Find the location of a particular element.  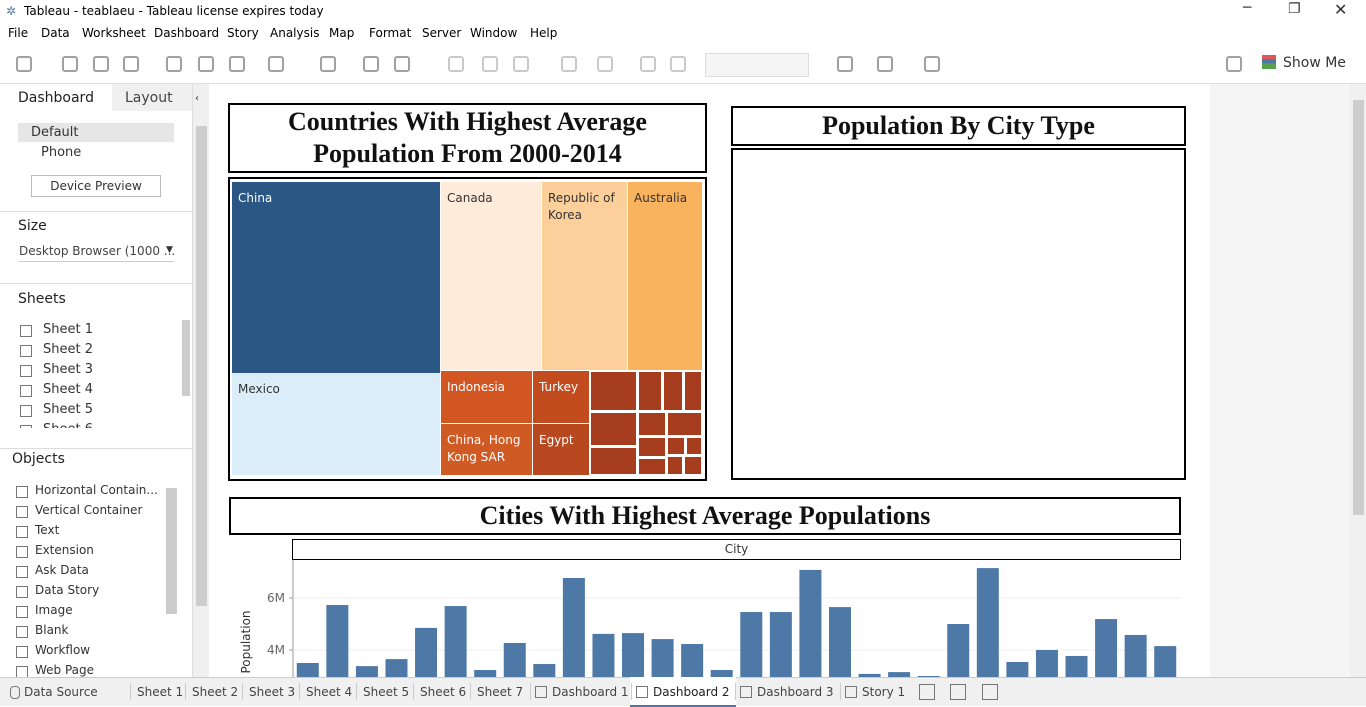

sheet-tab: Story 1 is located at coordinates (884, 692).